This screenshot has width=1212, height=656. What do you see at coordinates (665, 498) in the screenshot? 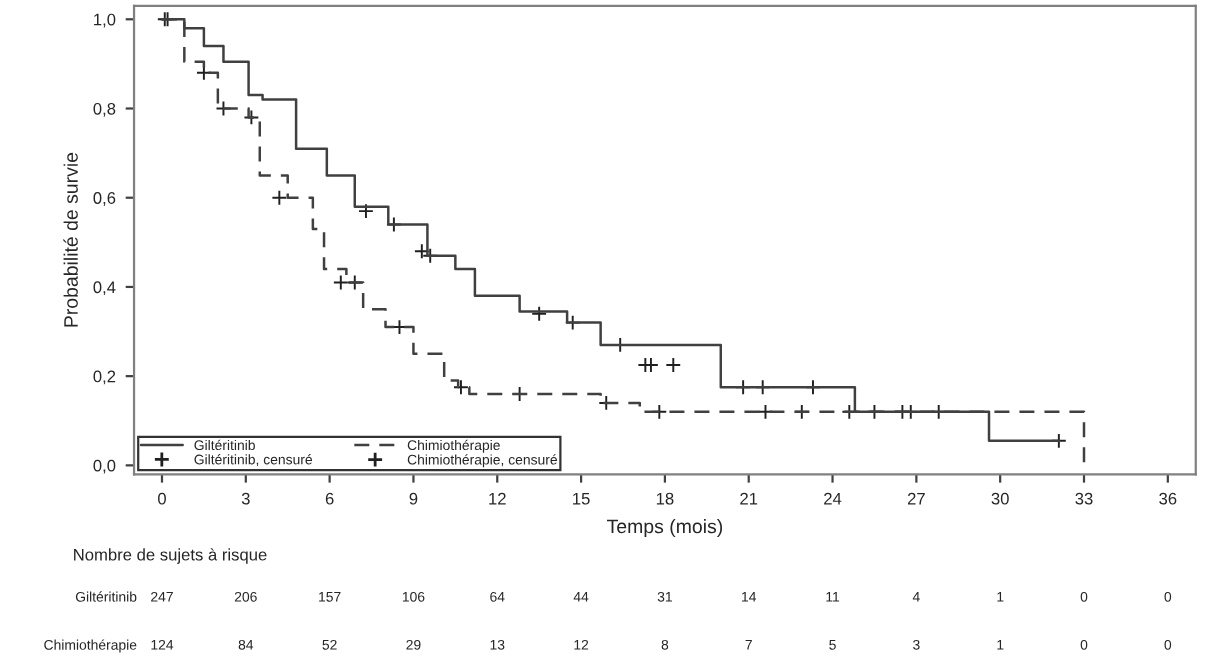
I see `x-tick-label: 18` at bounding box center [665, 498].